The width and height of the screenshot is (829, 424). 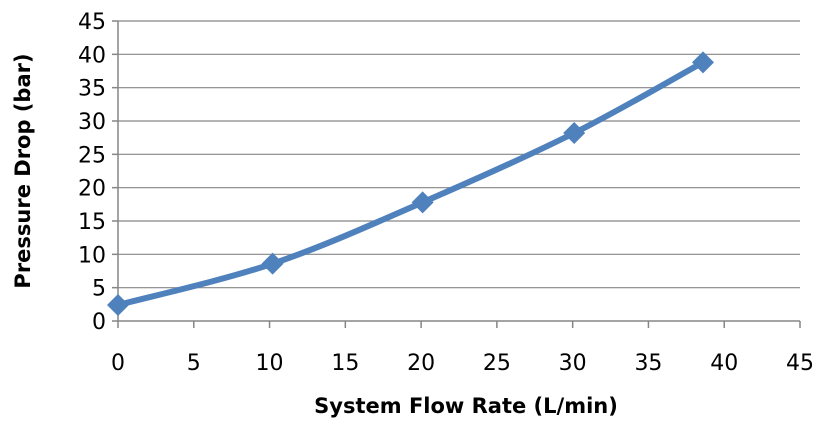 I want to click on y-tick-label: 5, so click(x=99, y=289).